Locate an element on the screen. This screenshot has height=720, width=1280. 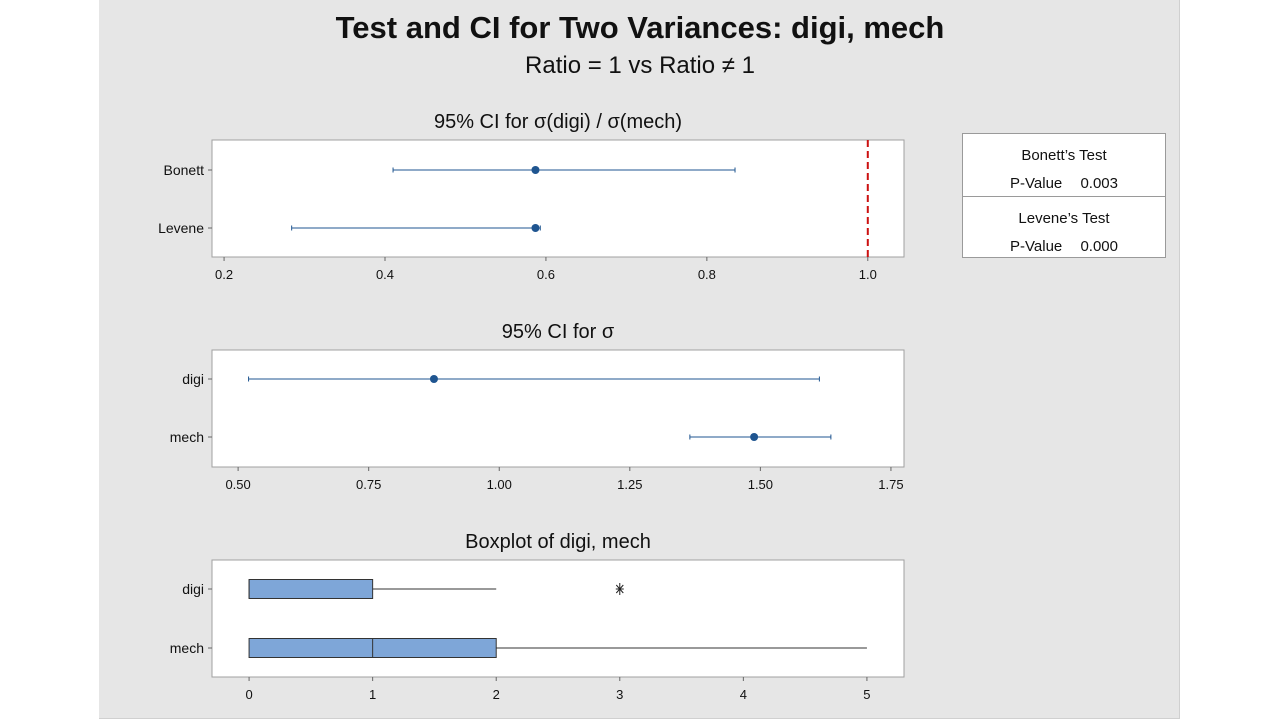
x-tick-label: 0.4 is located at coordinates (385, 274).